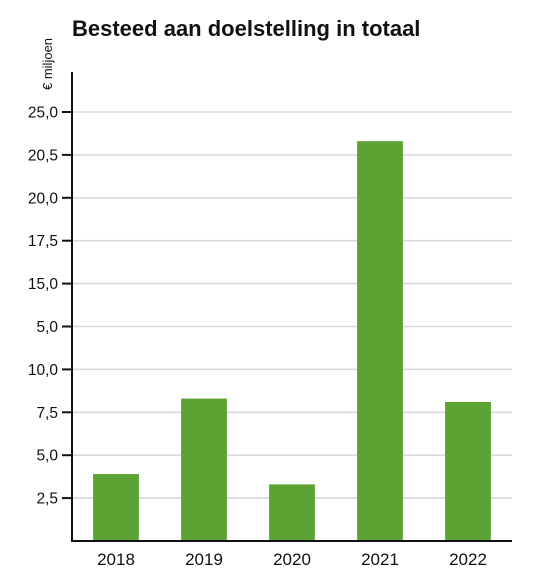 This screenshot has width=539, height=568. What do you see at coordinates (43, 306) in the screenshot?
I see `y-tick-labels: 2,5 5,0 7,5 10,0 5,0 15,0 17,5 20,0 20,5 25,0` at bounding box center [43, 306].